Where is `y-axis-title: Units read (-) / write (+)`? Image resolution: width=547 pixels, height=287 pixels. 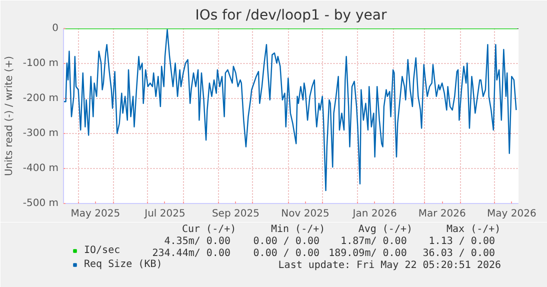 y-axis-title: Units read (-) / write (+) is located at coordinates (9, 116).